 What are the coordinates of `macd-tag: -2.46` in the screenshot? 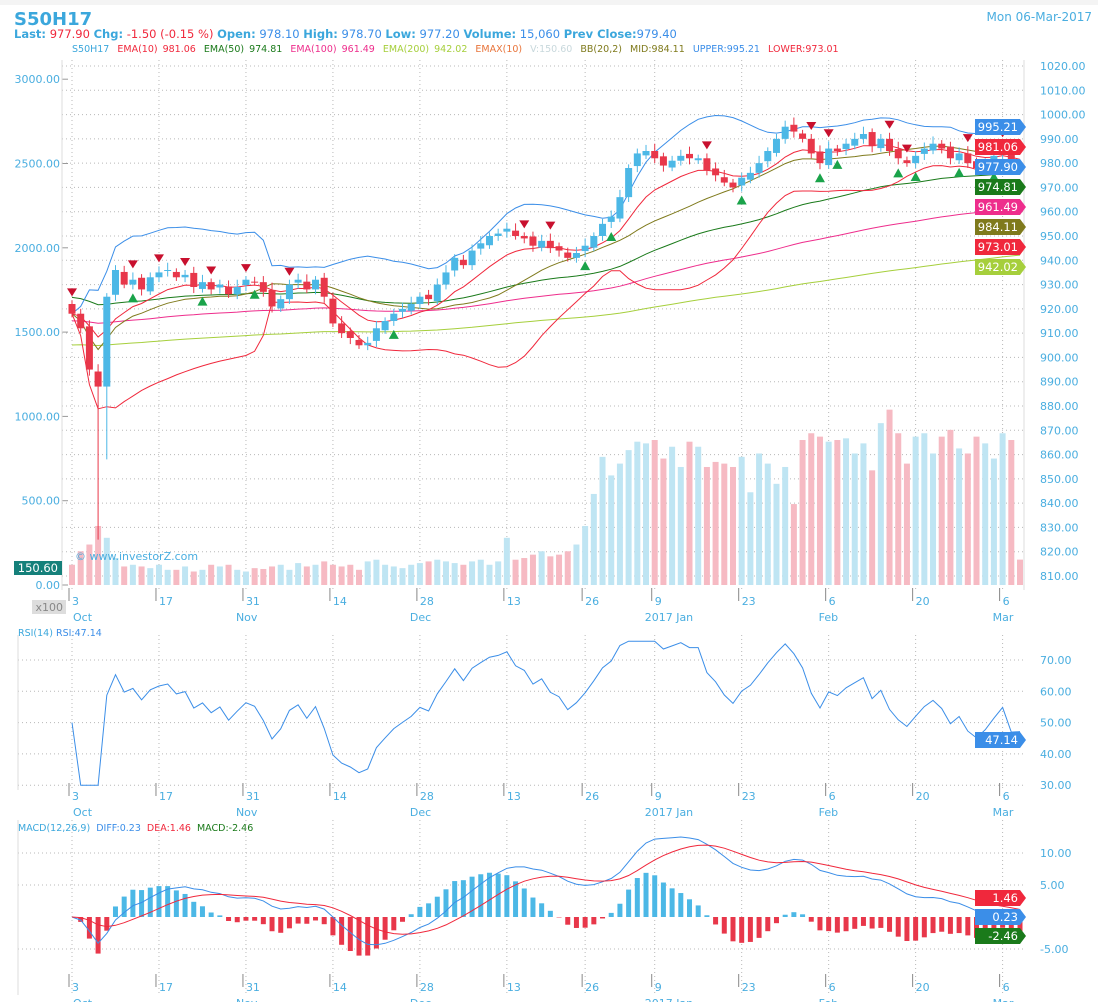 It's located at (1000, 936).